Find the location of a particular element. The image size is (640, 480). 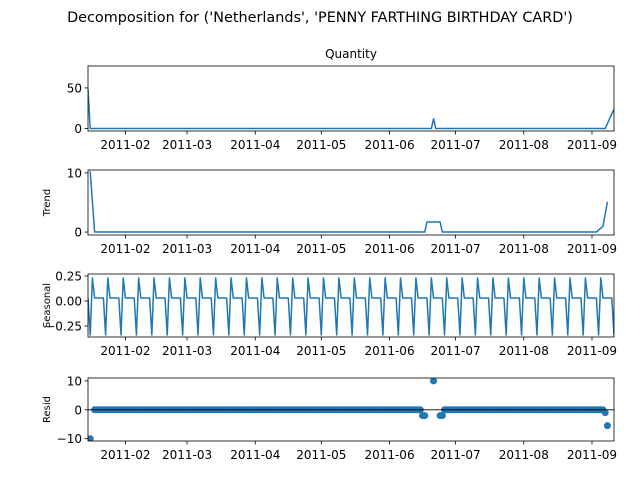

axes-frame-quantity is located at coordinates (351, 98).